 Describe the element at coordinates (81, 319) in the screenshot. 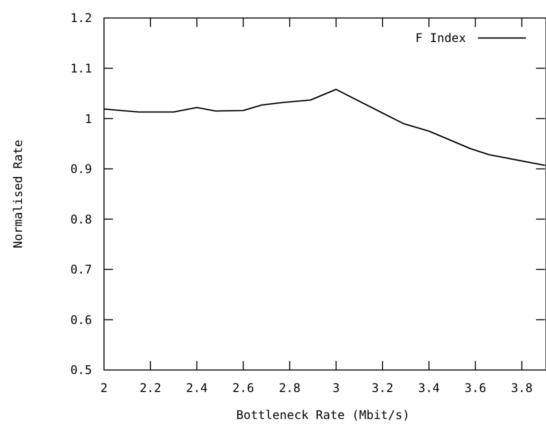

I see `y-tick-label: 0.6` at that location.